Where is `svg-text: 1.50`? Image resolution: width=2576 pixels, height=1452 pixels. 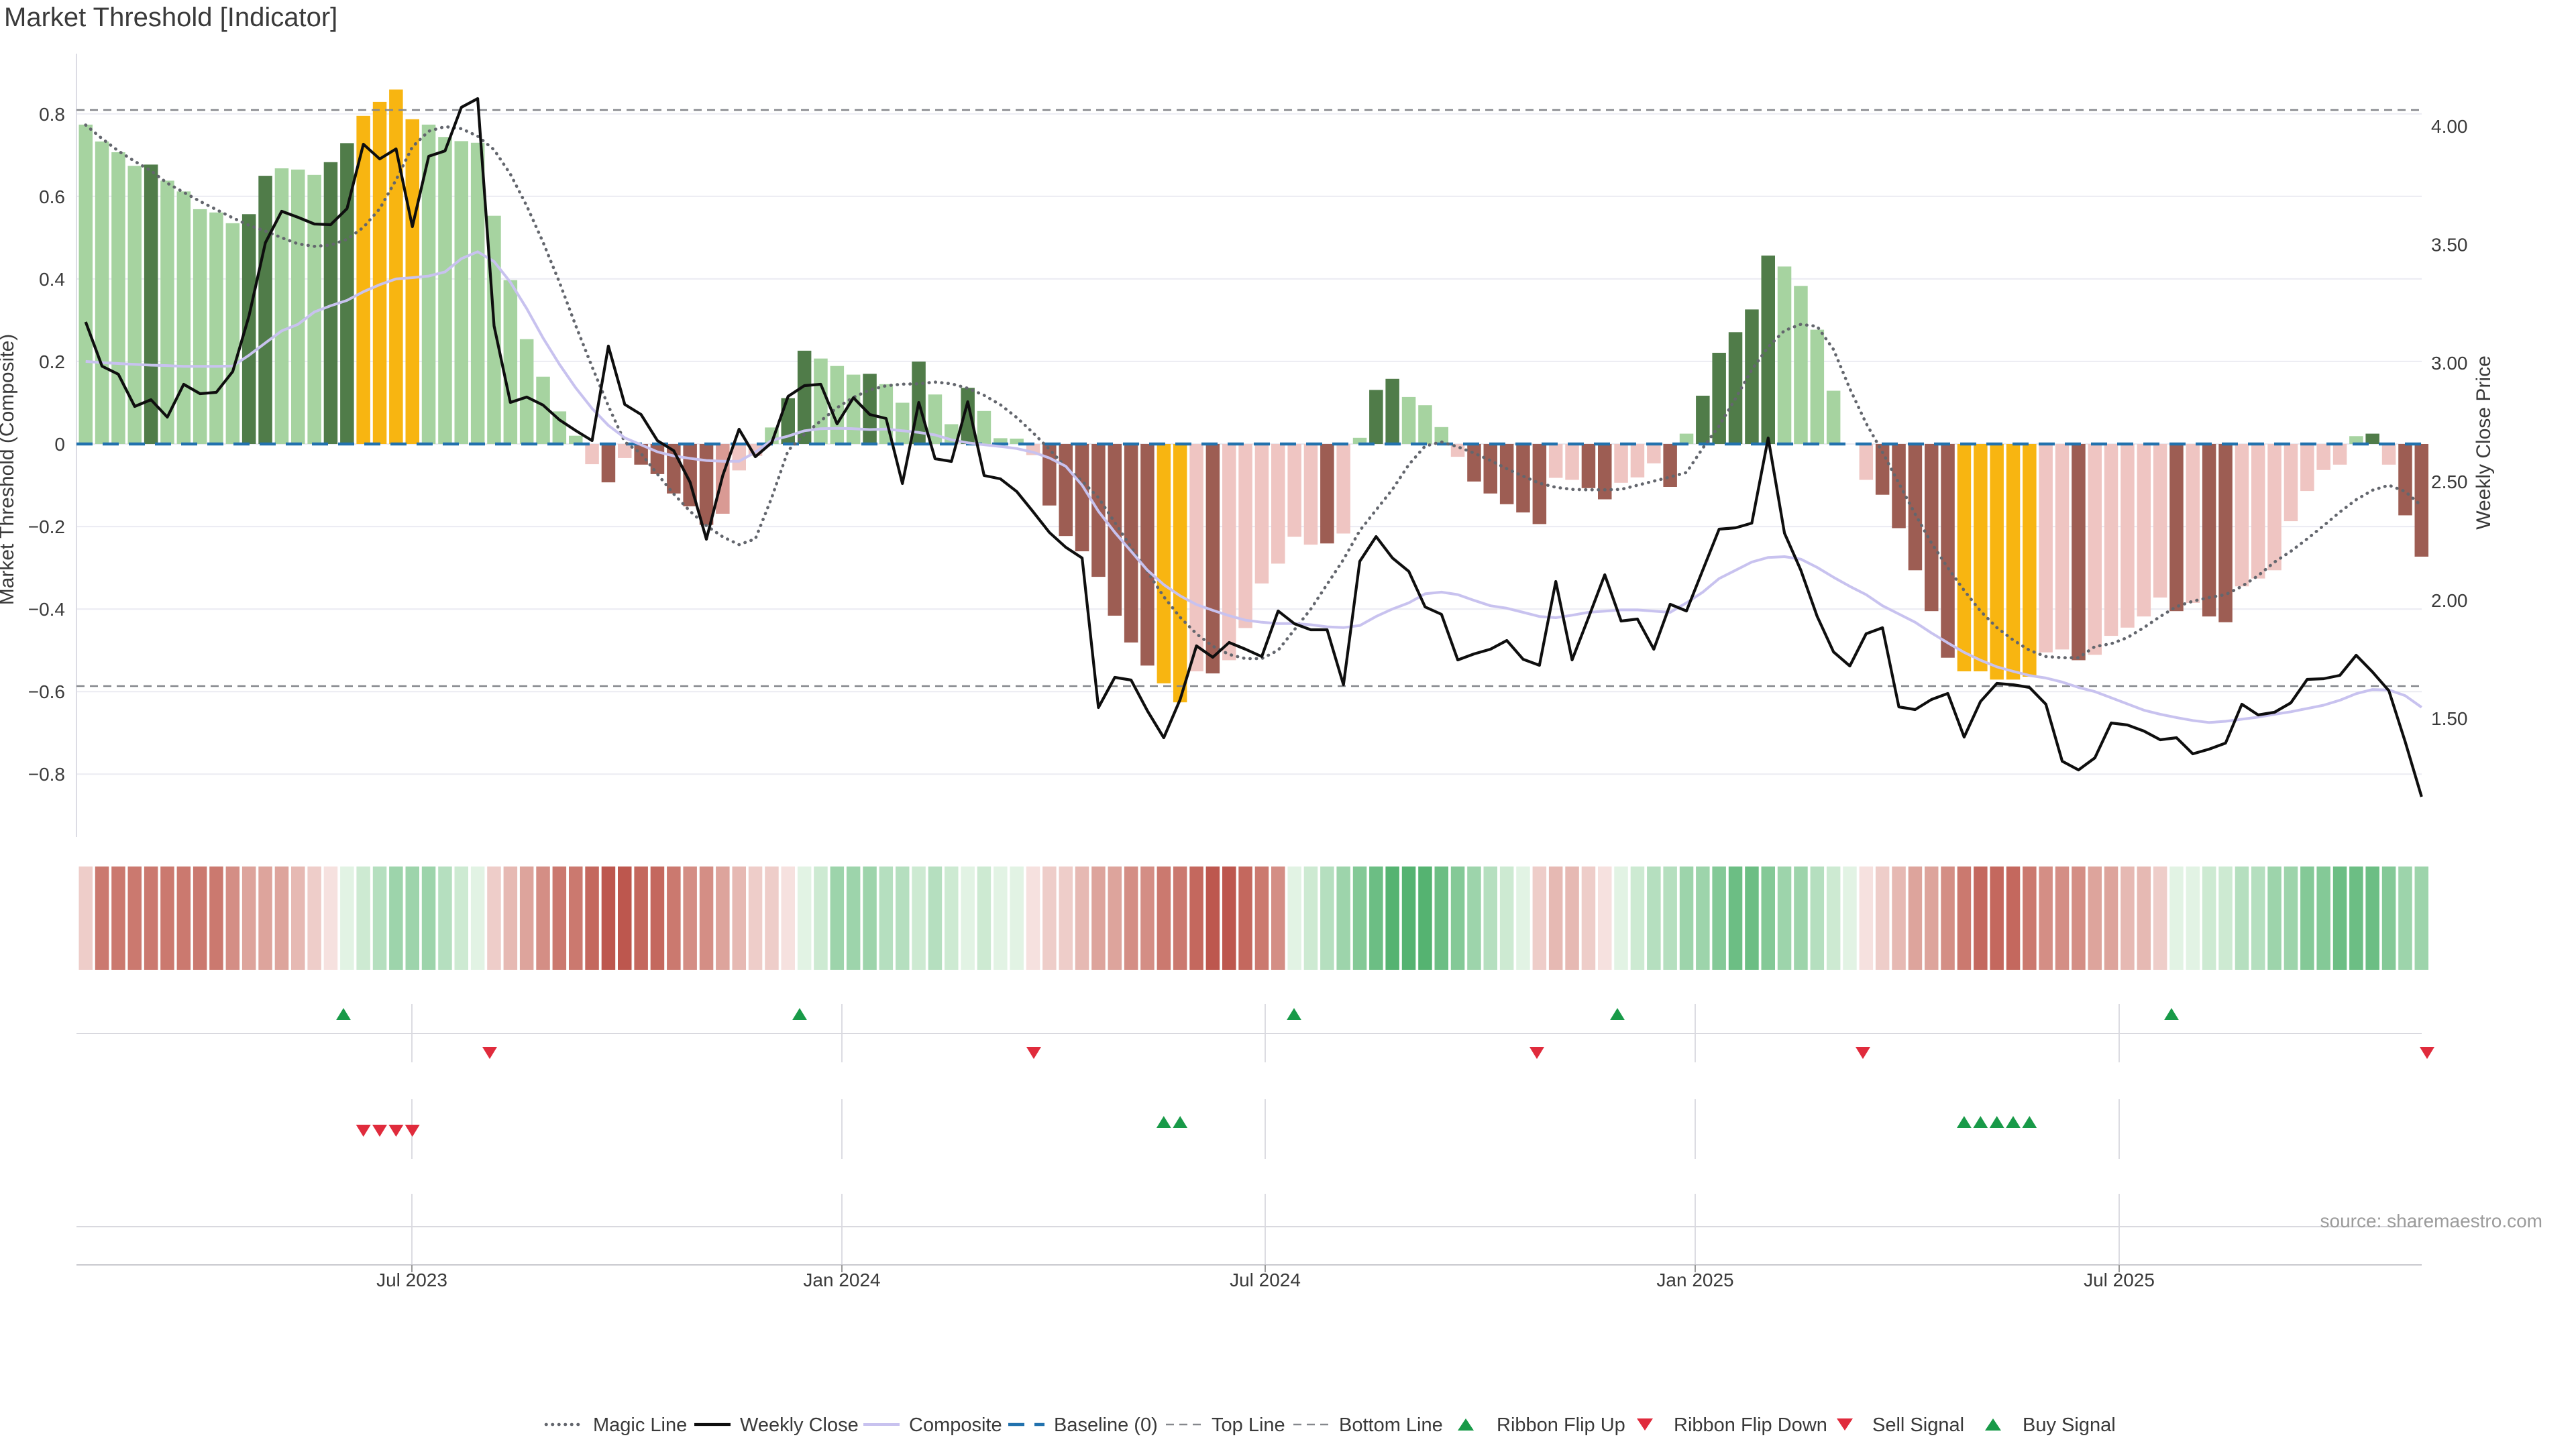
svg-text: 1.50 is located at coordinates (2449, 718).